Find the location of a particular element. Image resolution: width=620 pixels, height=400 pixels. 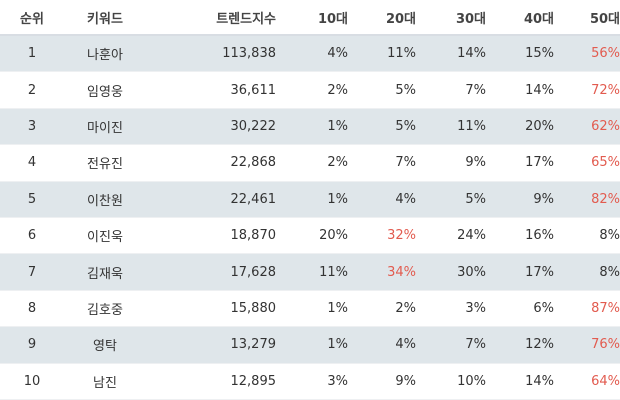

table-row: 3 마이진 30,222 1% 5% 11% 20% 62% is located at coordinates (310, 127).